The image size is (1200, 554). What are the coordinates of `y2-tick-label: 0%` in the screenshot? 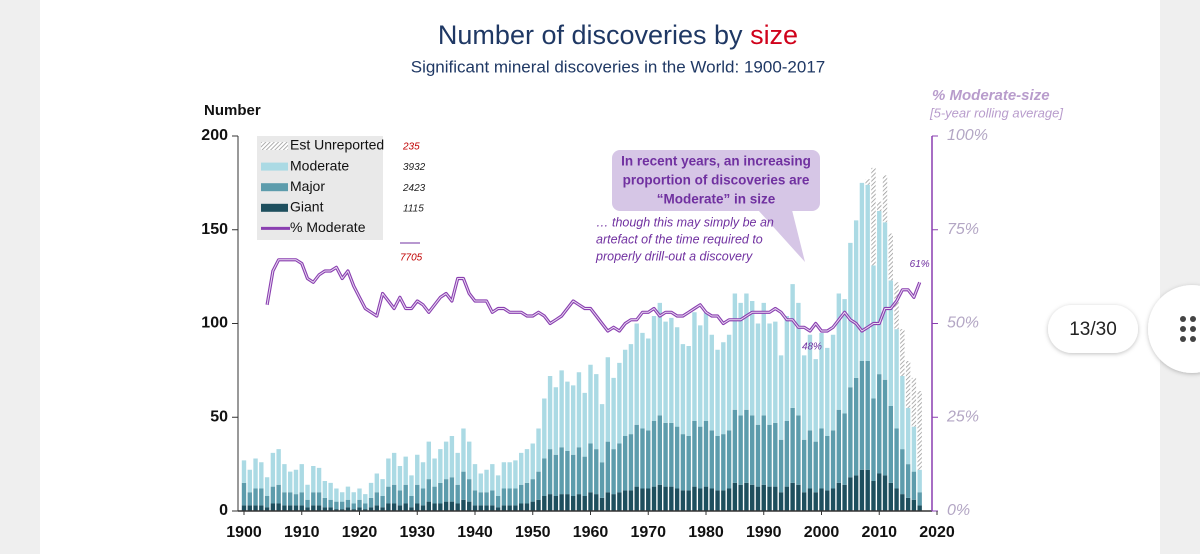 It's located at (958, 510).